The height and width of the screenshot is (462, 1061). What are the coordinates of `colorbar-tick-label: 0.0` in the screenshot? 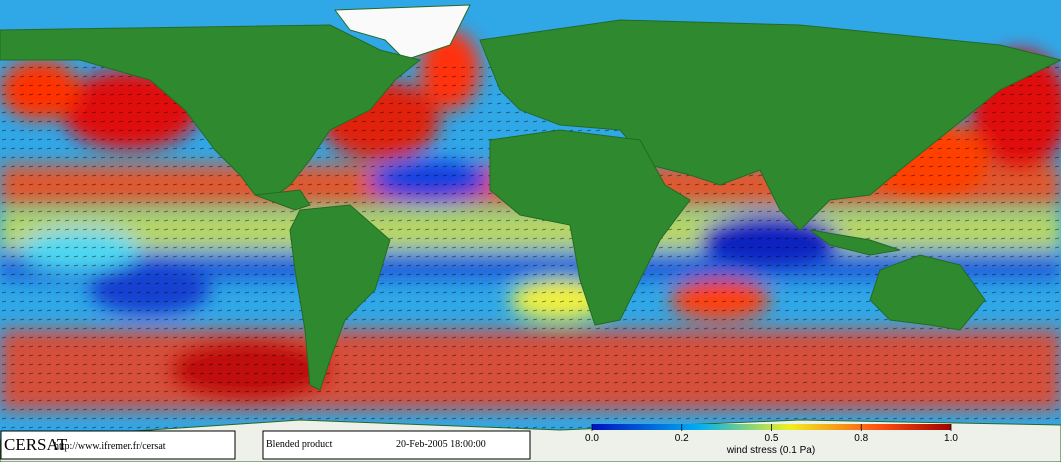 It's located at (592, 438).